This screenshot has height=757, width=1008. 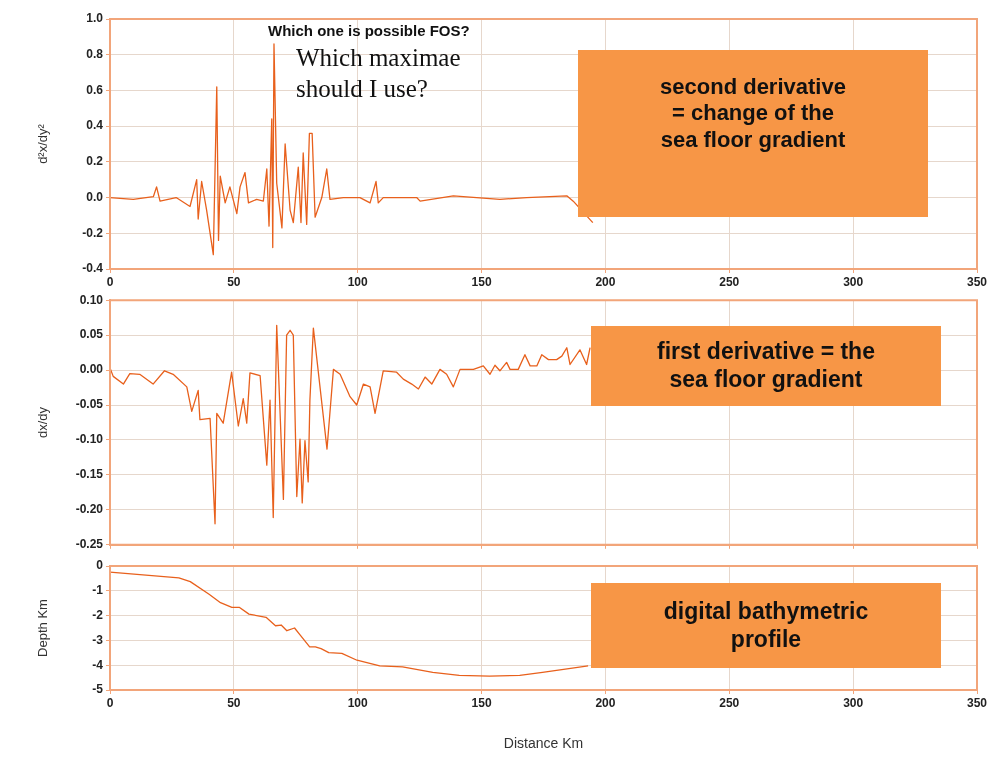 I want to click on y-tick-label: 0, so click(x=100, y=565).